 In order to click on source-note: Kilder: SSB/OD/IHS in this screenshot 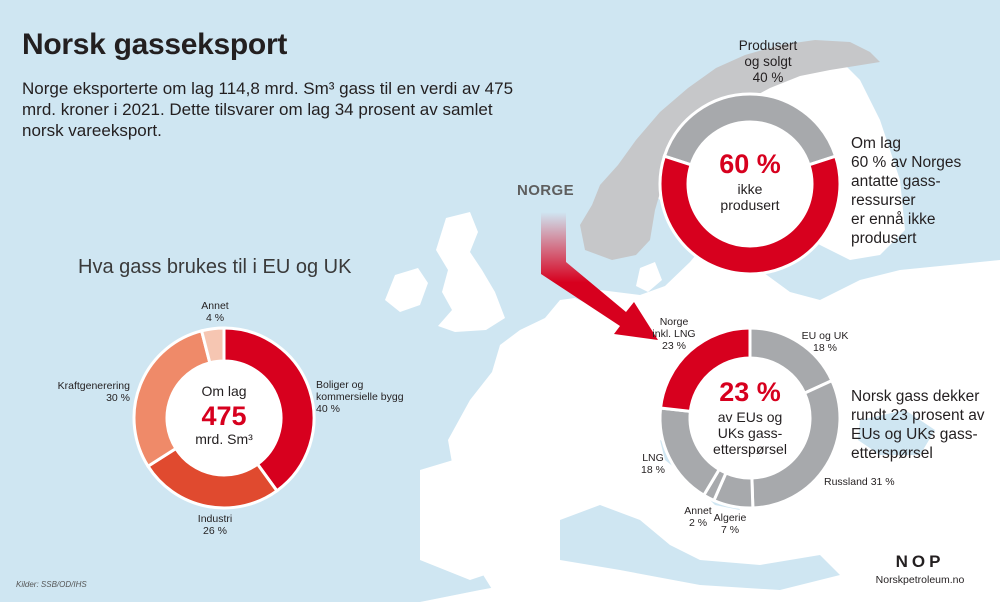, I will do `click(51, 584)`.